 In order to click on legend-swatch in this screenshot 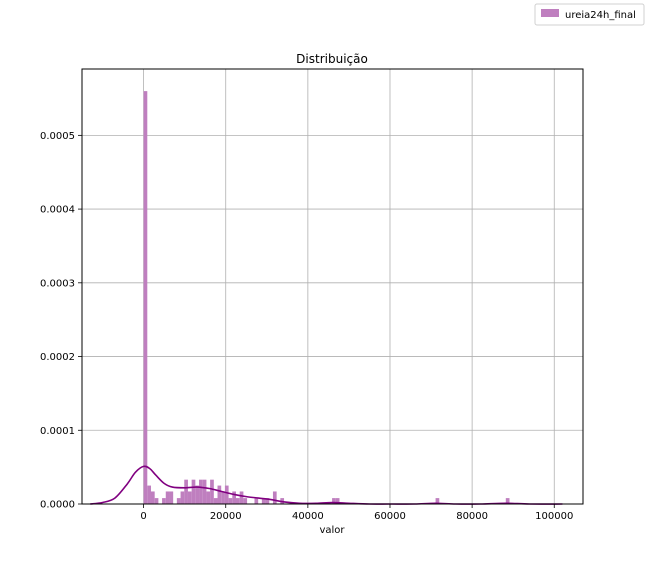, I will do `click(550, 13)`.